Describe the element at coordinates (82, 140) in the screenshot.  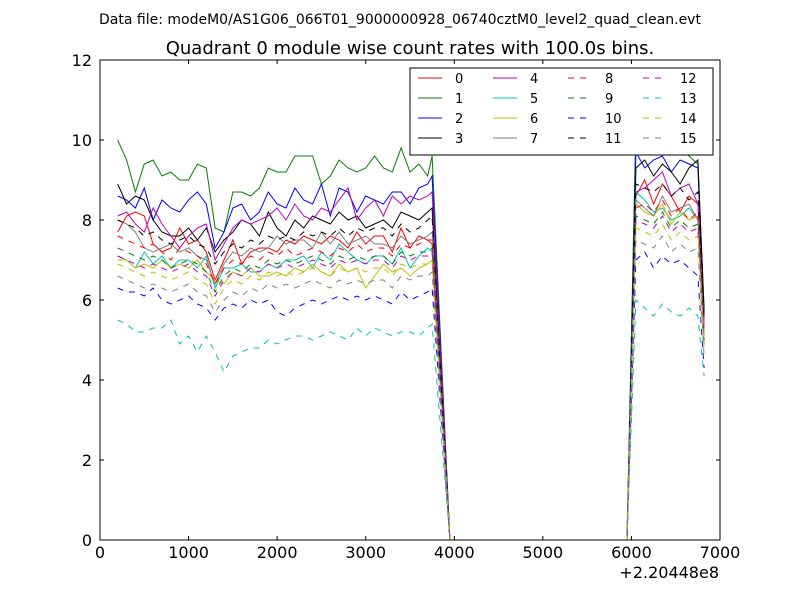
I see `y-tick-label: 10` at that location.